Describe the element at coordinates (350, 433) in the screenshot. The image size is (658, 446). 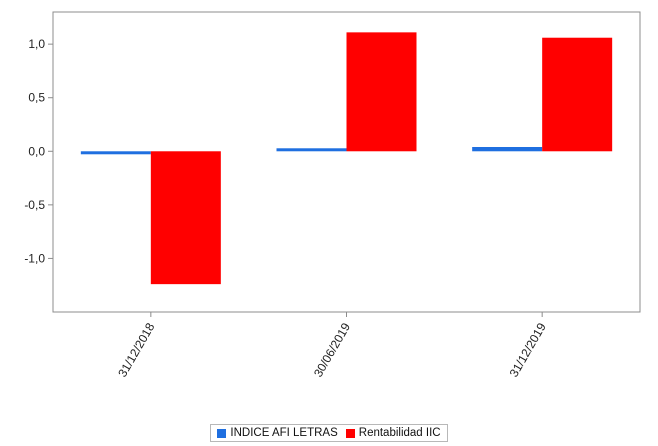
I see `legend-swatch-red` at that location.